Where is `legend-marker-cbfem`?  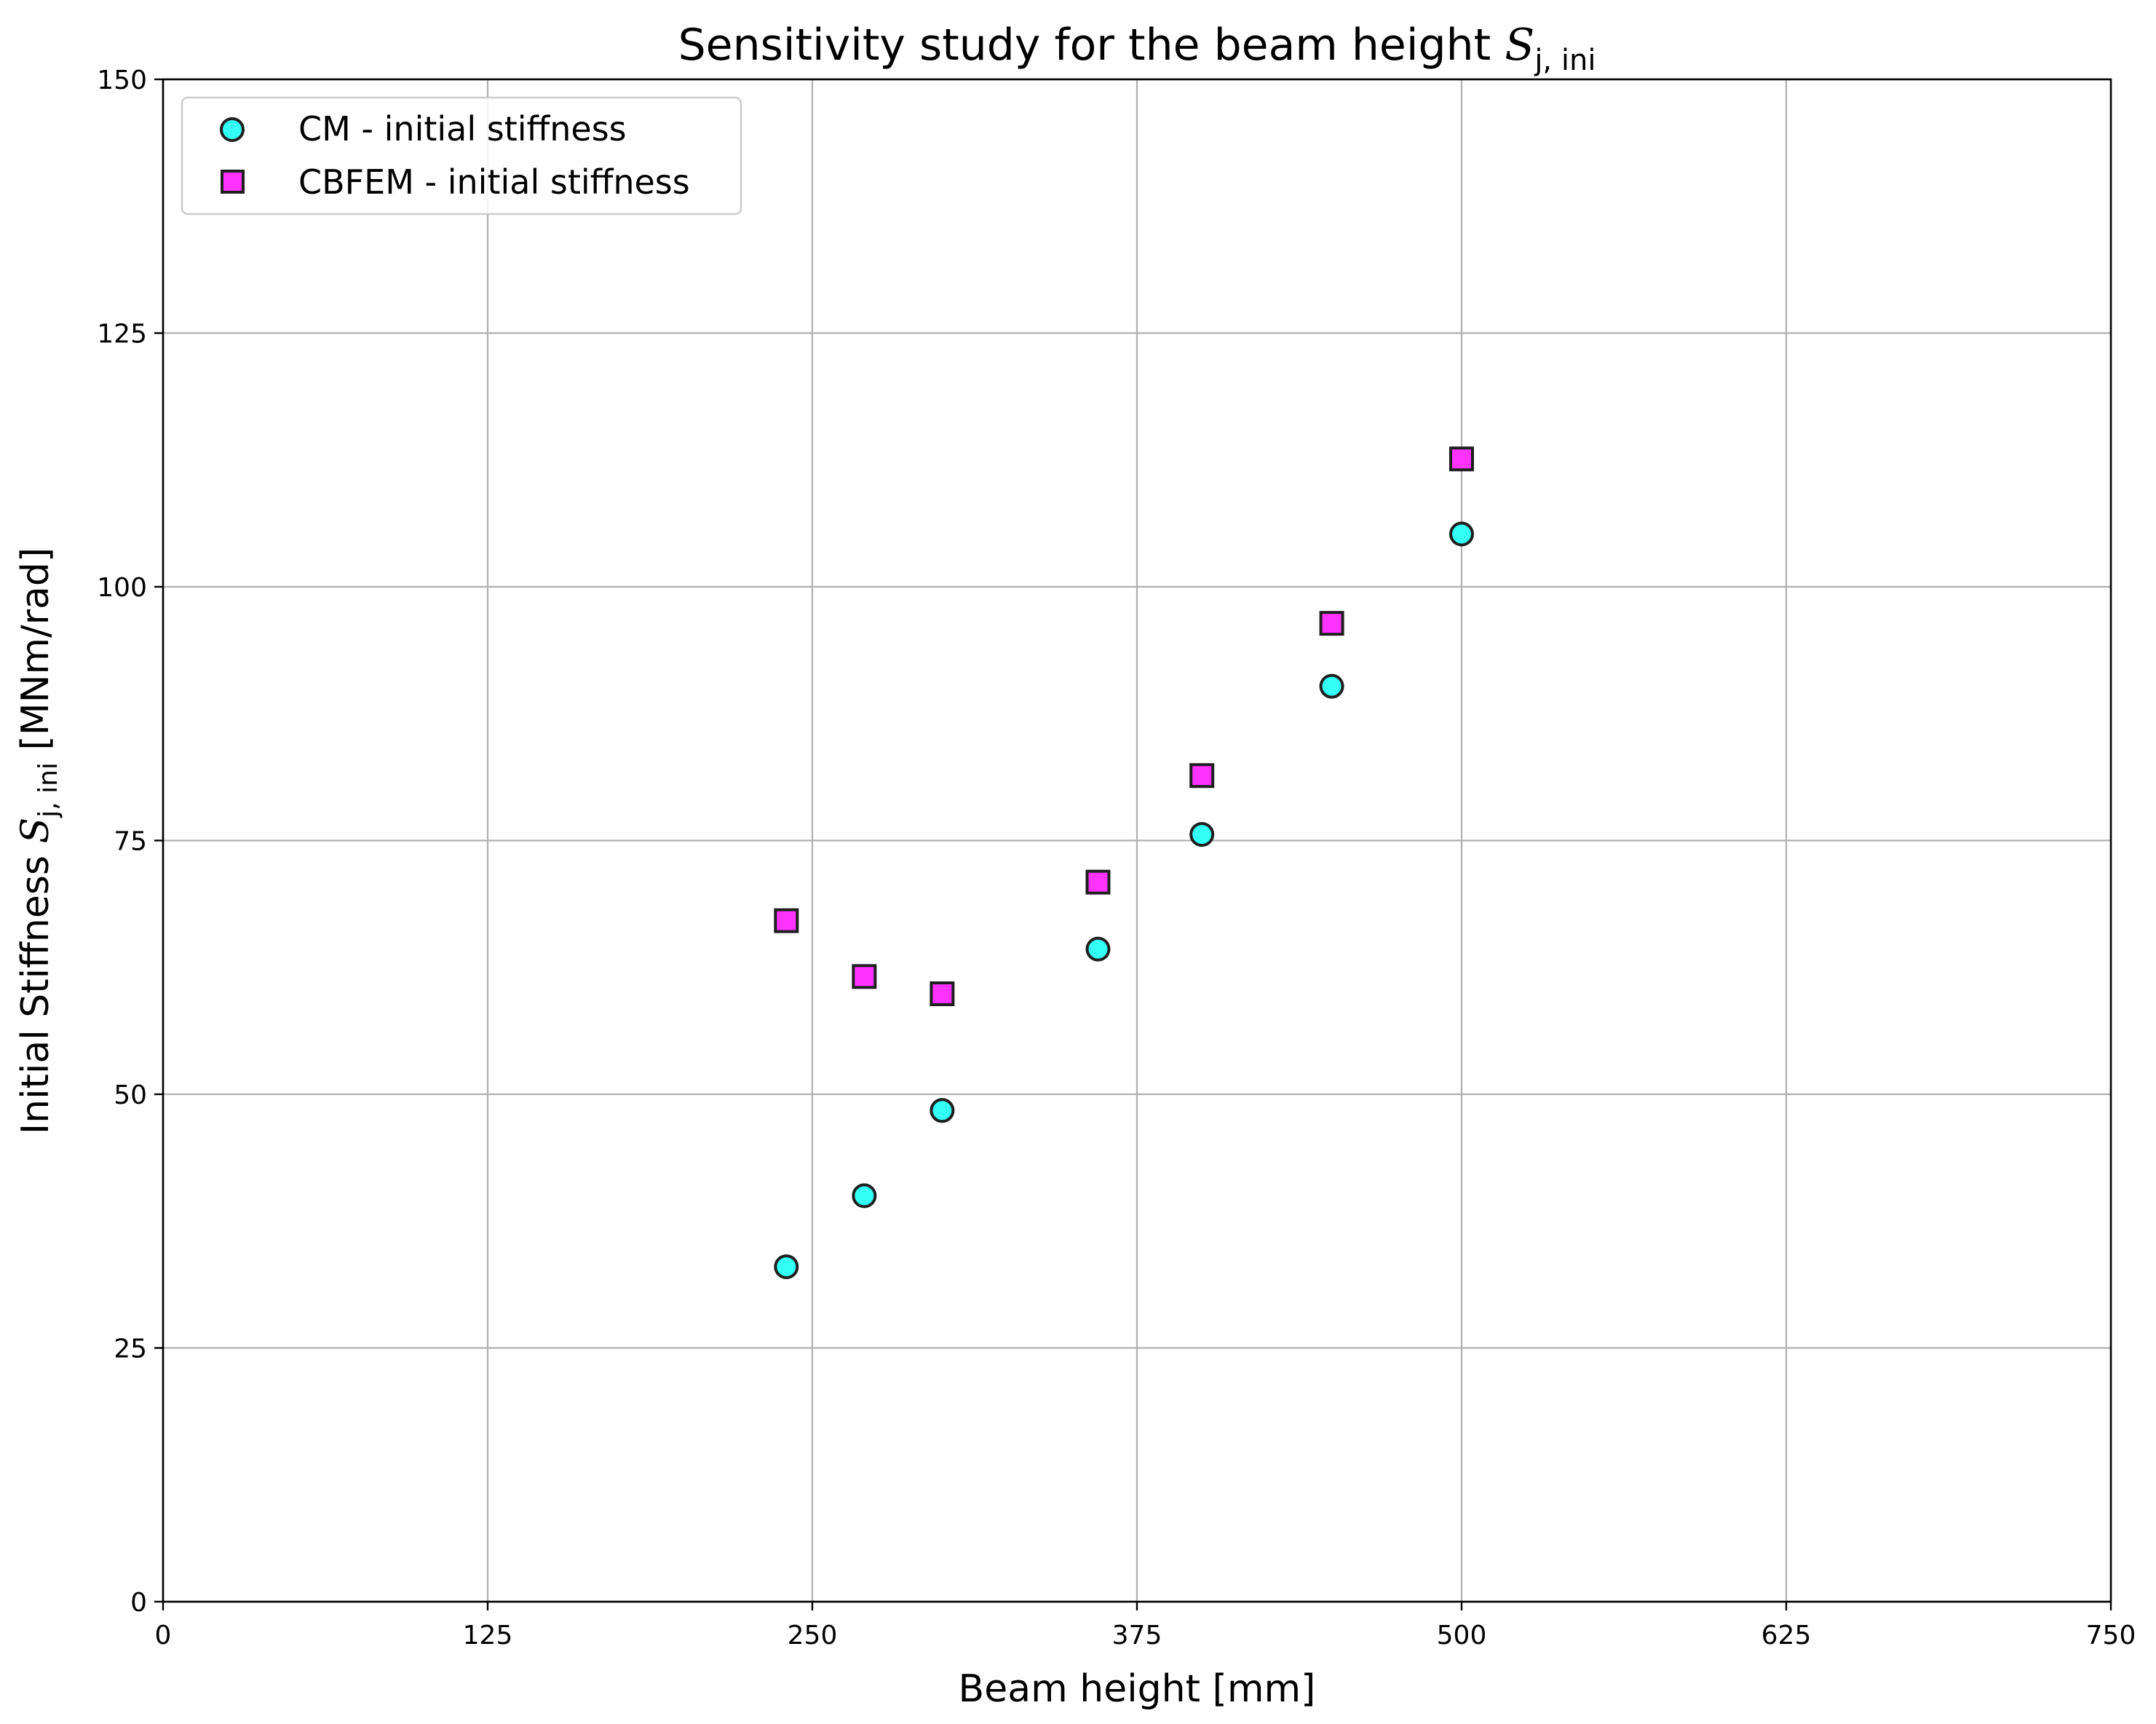 legend-marker-cbfem is located at coordinates (233, 182).